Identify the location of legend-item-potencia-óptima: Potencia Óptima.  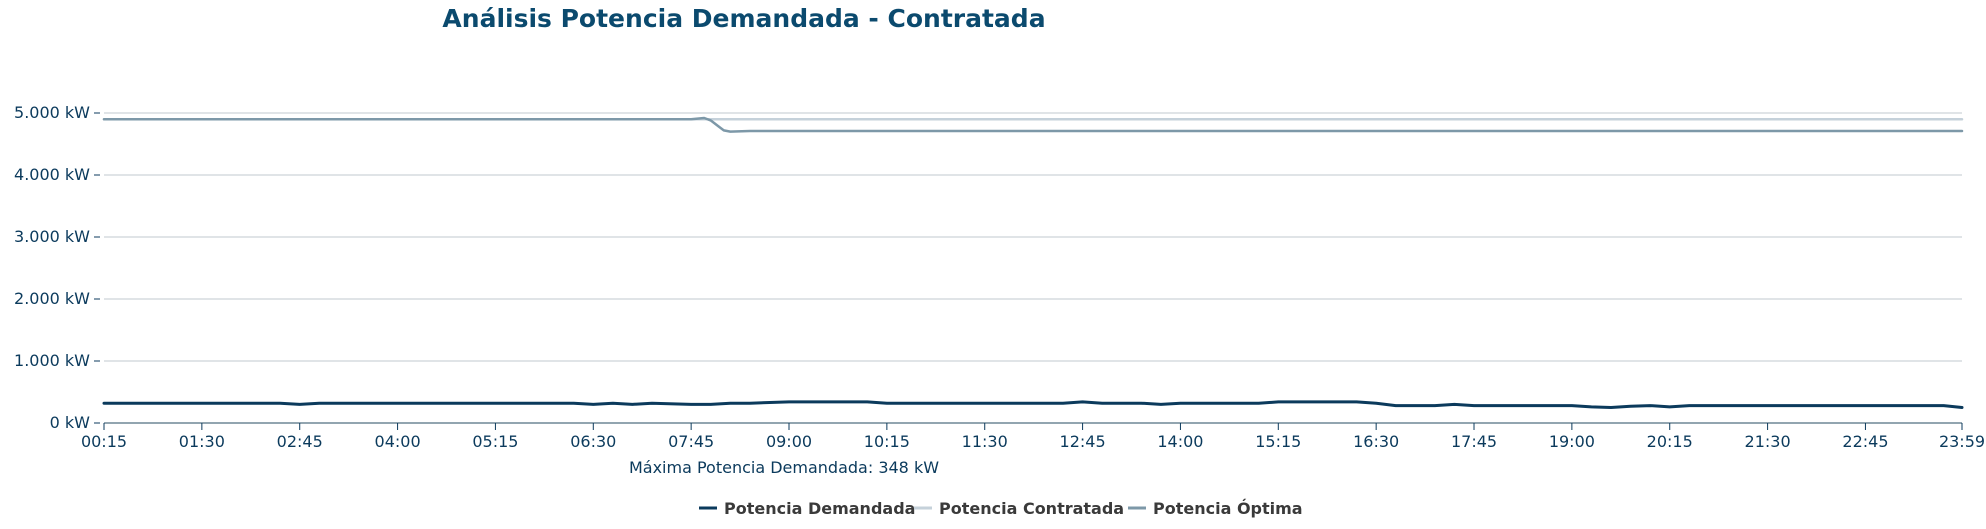
(1215, 508).